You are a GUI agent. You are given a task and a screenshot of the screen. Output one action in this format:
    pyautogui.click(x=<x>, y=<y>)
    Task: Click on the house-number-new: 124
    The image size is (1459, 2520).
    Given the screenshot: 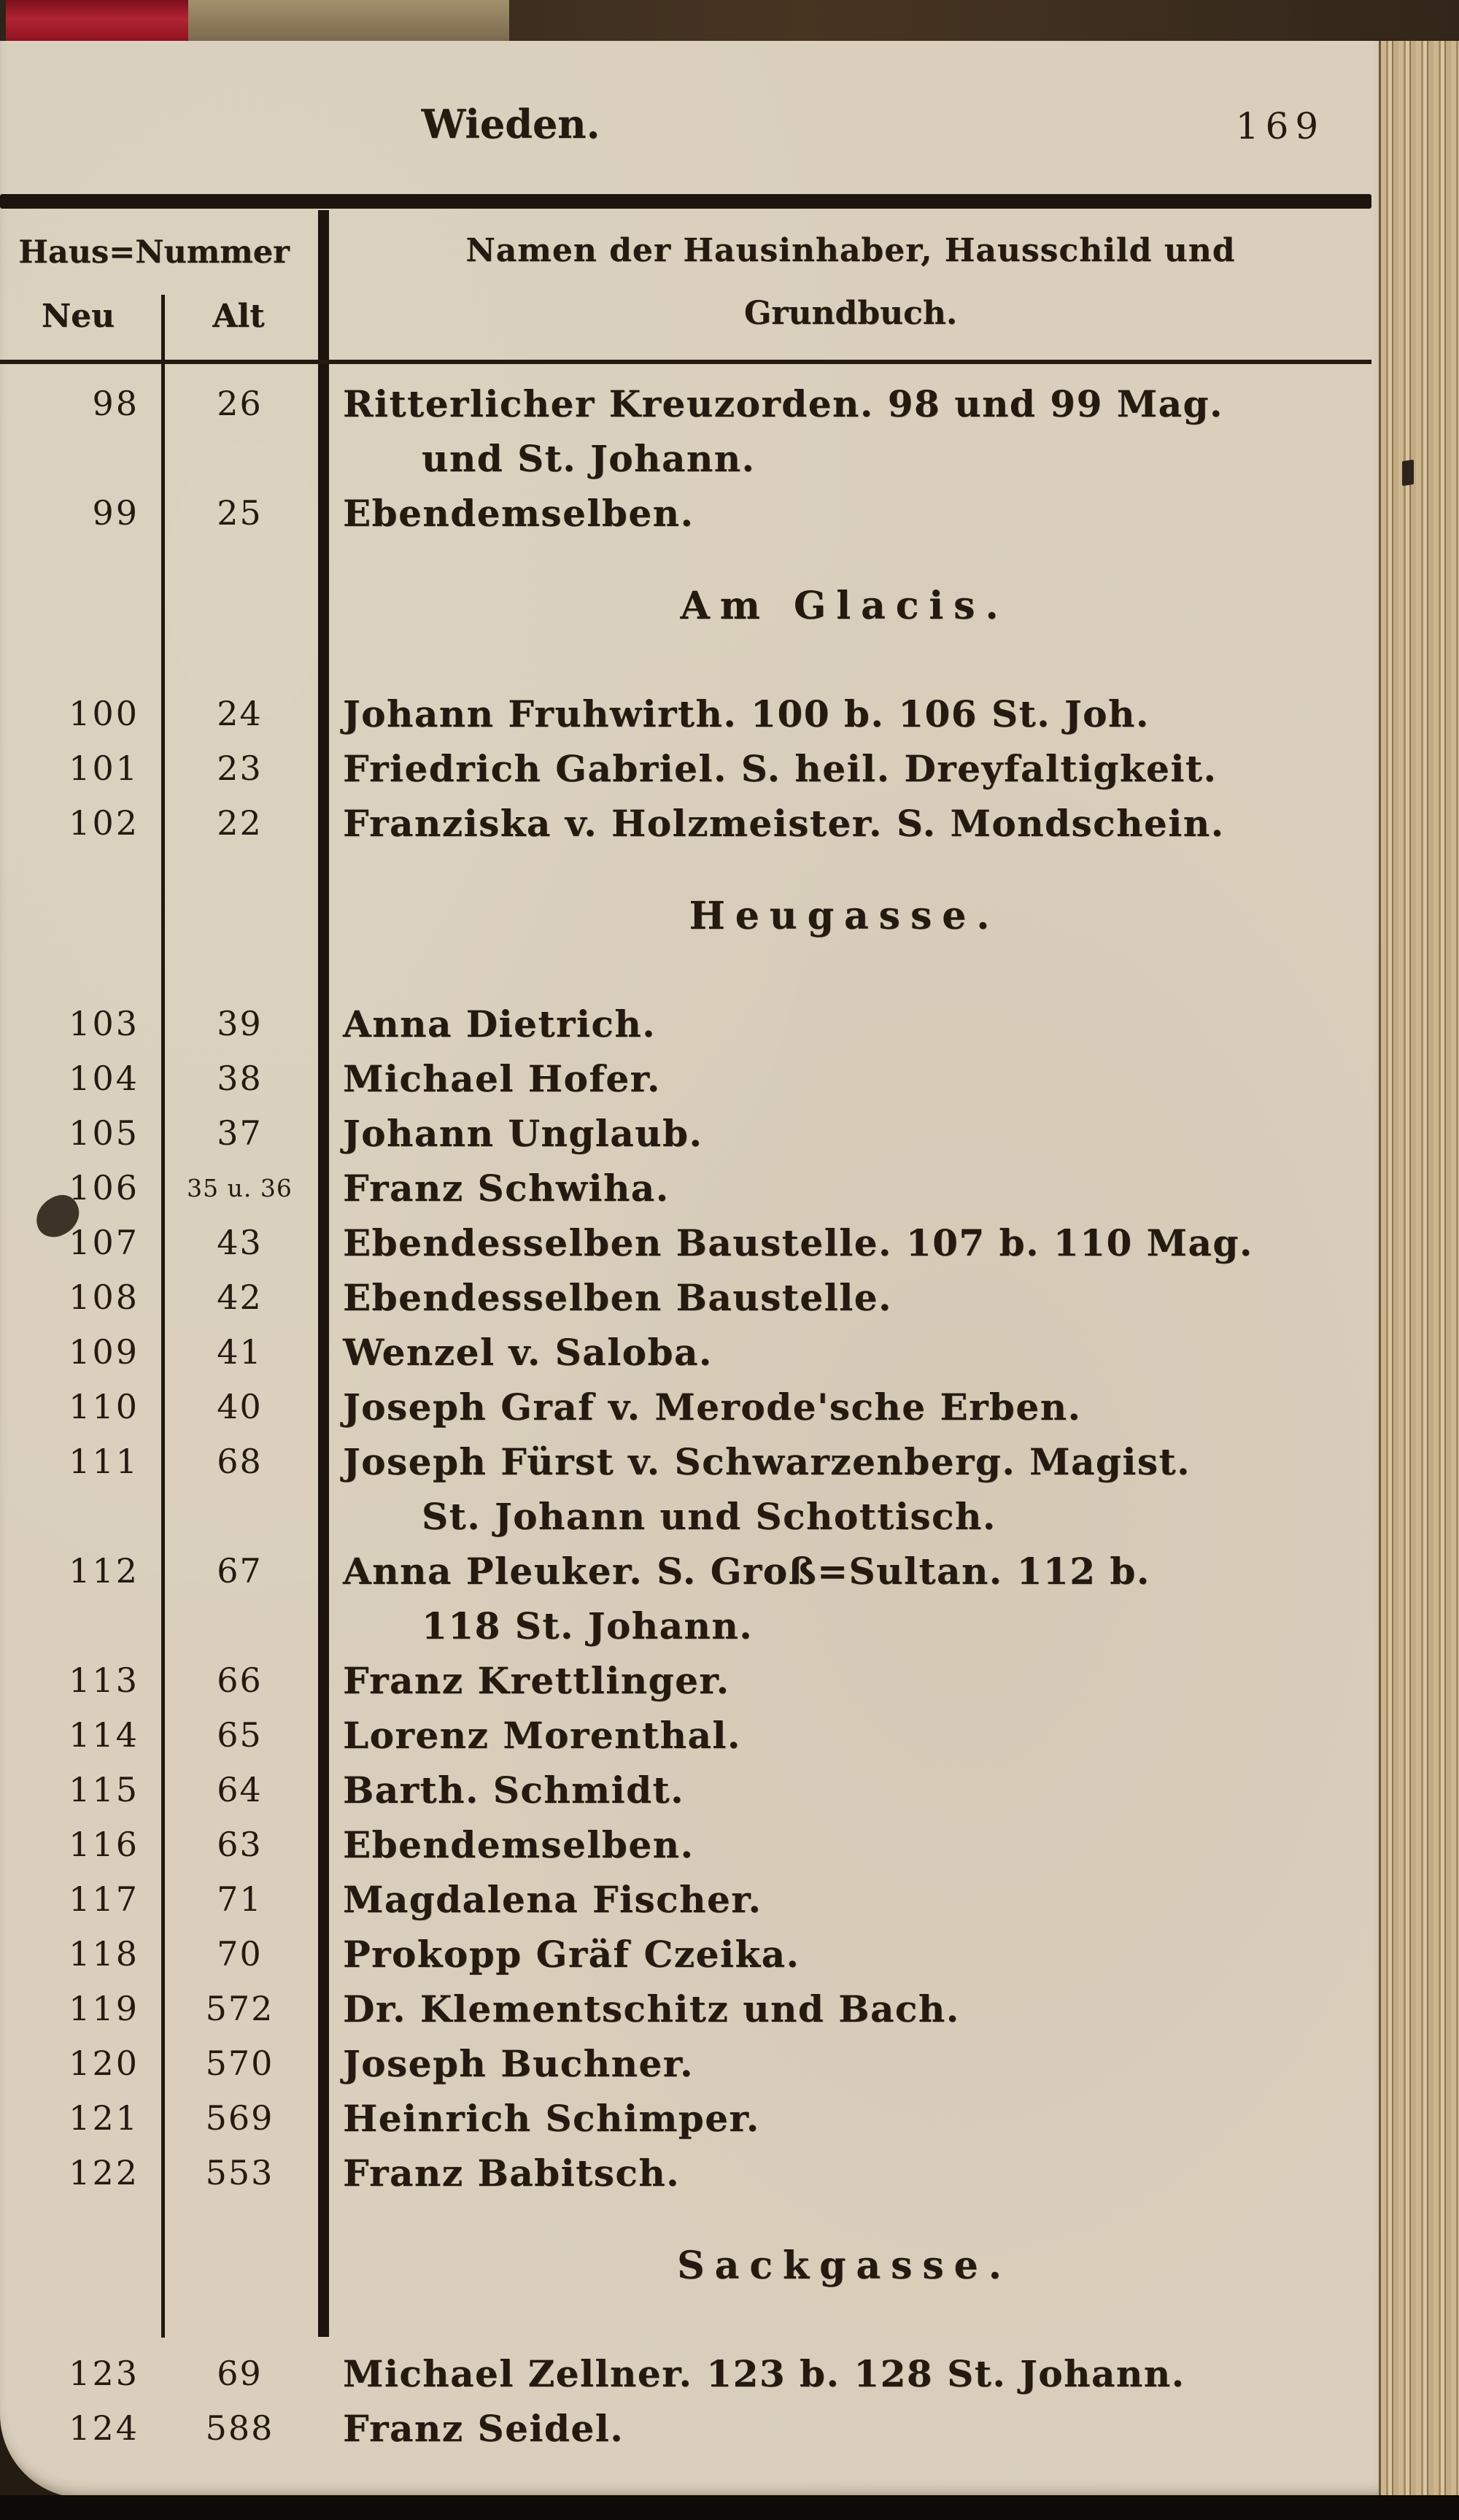 What is the action you would take?
    pyautogui.click(x=104, y=2428)
    